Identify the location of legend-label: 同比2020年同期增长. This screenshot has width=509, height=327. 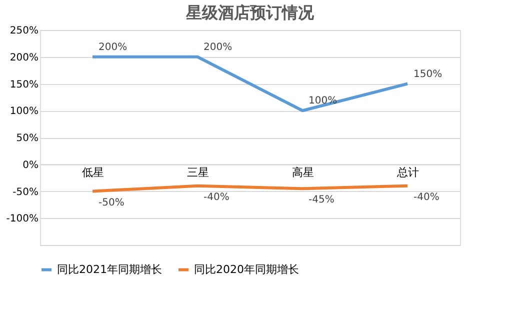
(246, 269).